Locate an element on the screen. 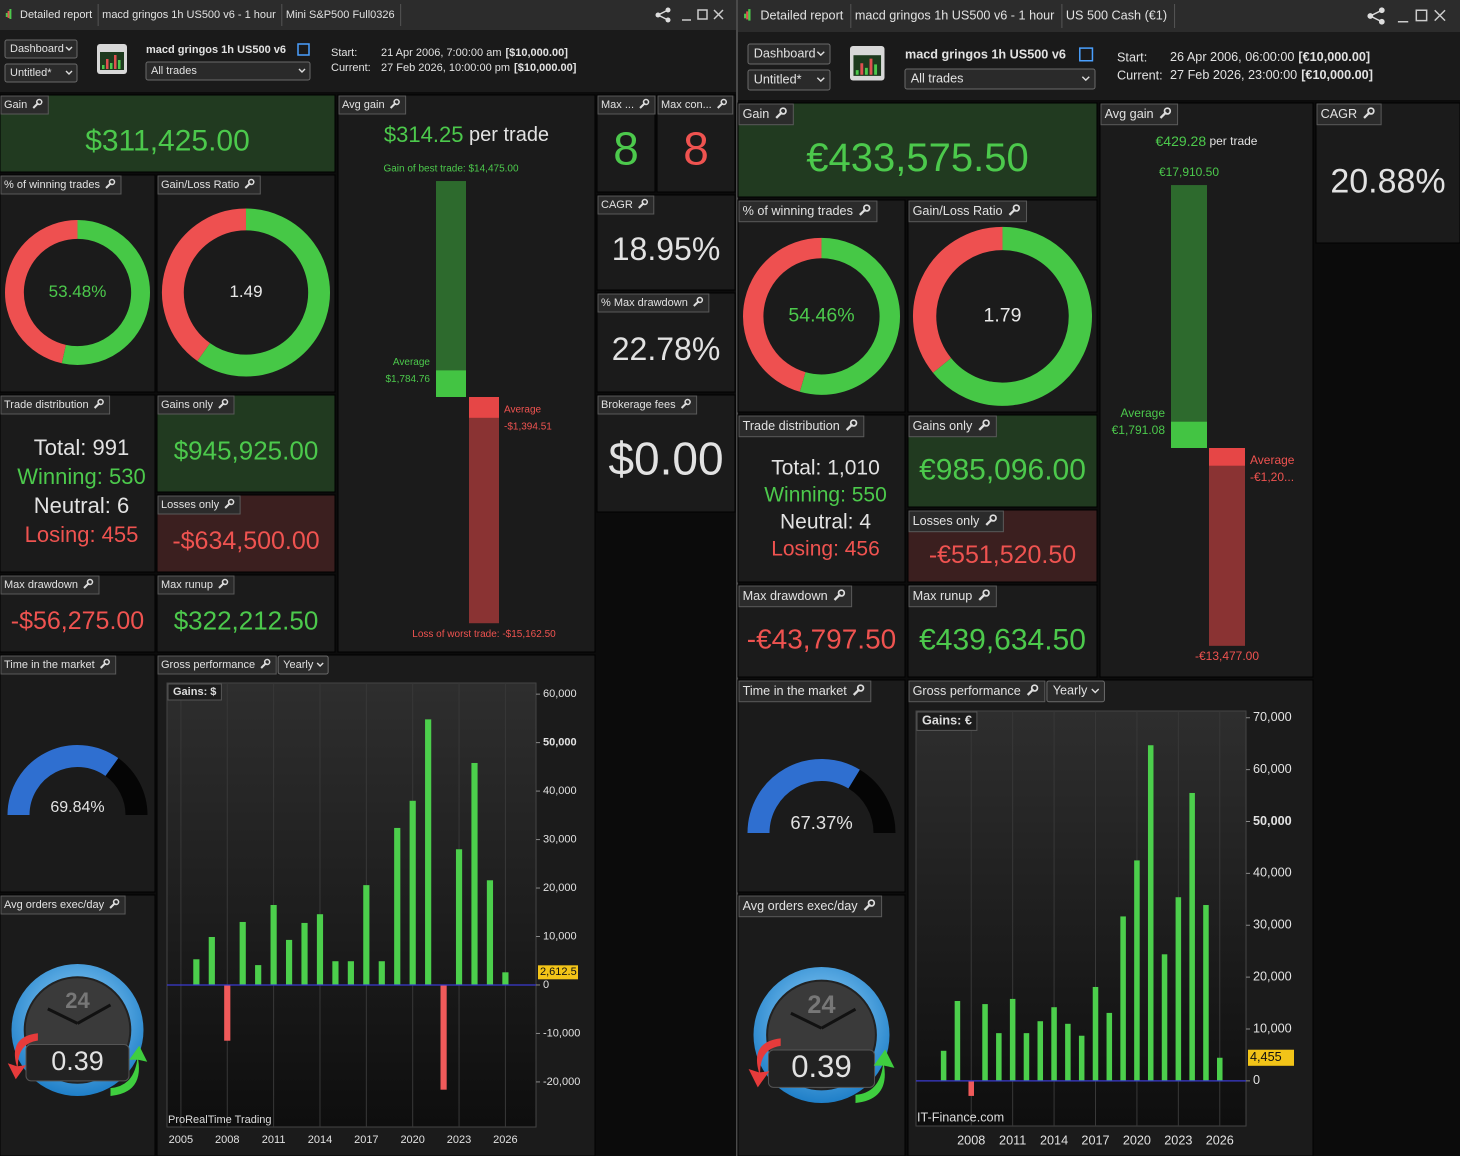  fees-value: $0.00 is located at coordinates (665, 459).